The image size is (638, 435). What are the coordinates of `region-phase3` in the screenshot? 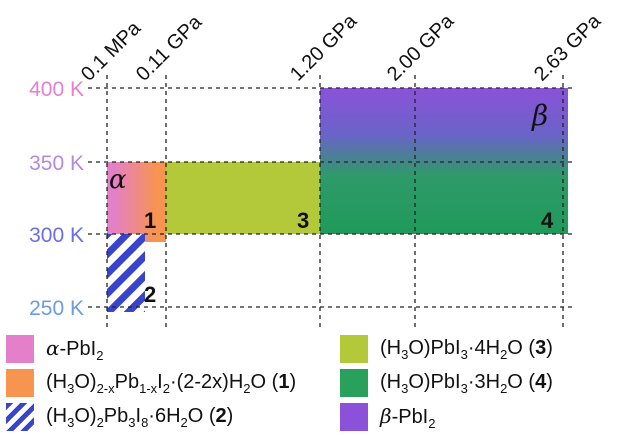 It's located at (243, 198).